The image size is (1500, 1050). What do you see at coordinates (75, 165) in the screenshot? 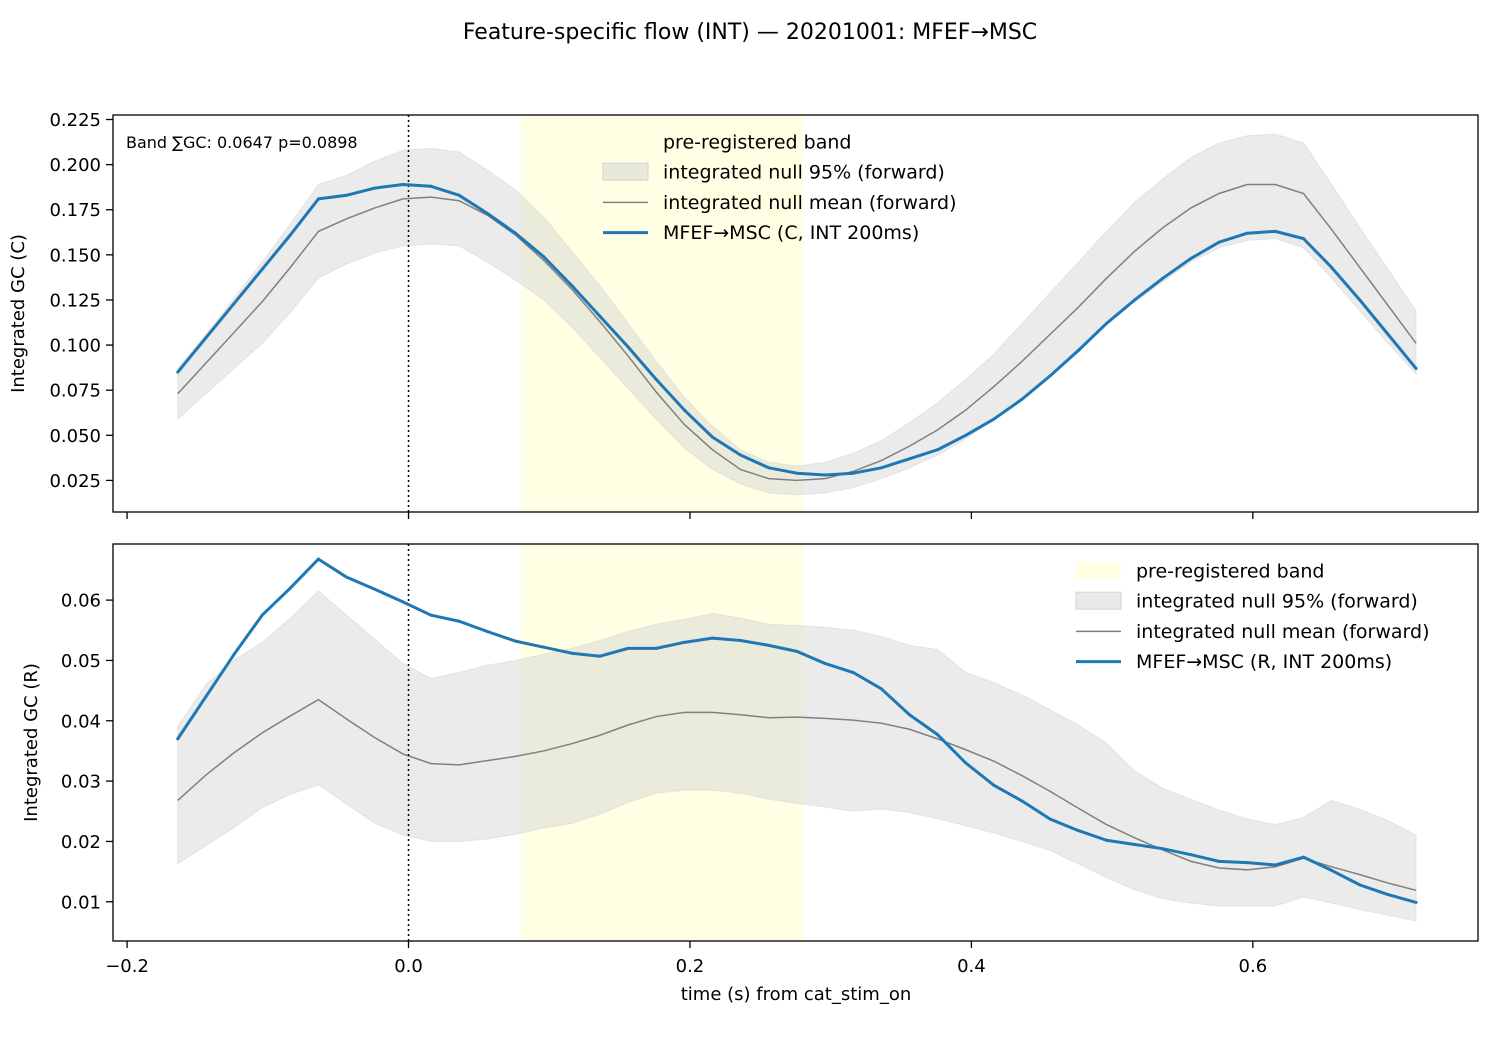
I see `y-tick-label: 0.200` at bounding box center [75, 165].